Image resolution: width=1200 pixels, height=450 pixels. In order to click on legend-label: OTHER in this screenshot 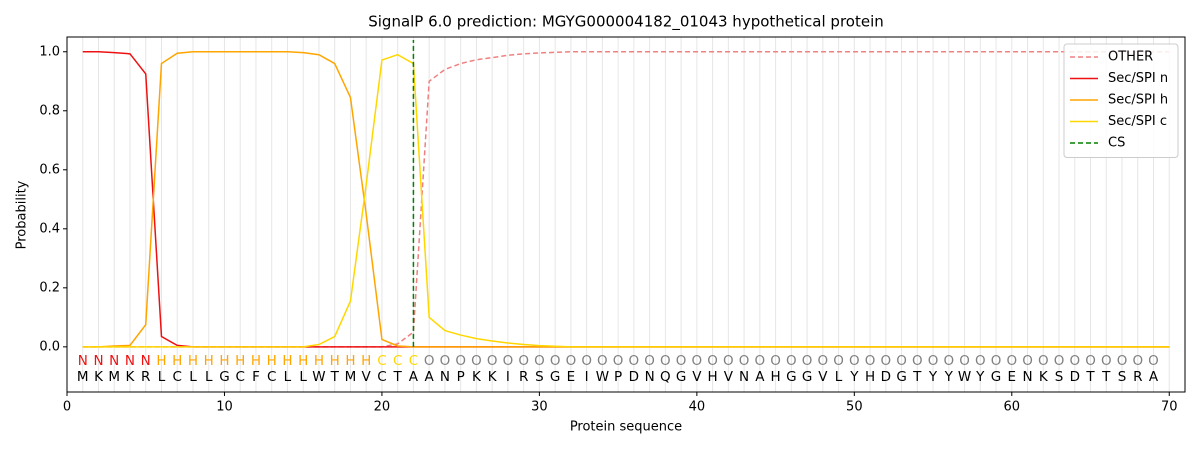, I will do `click(1130, 57)`.